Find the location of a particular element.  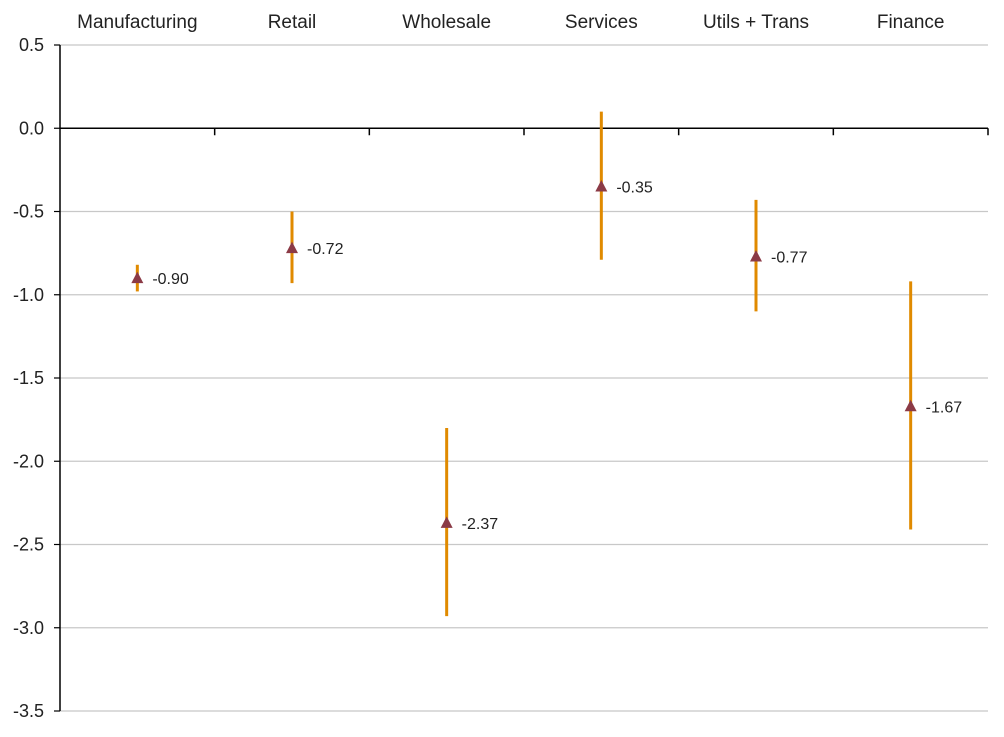

y-axis-ticks: 0.5 0.0 -0.5 -1.0 -1.5 -2.0 -2.5 -3.0 -3.5 is located at coordinates (36, 378).